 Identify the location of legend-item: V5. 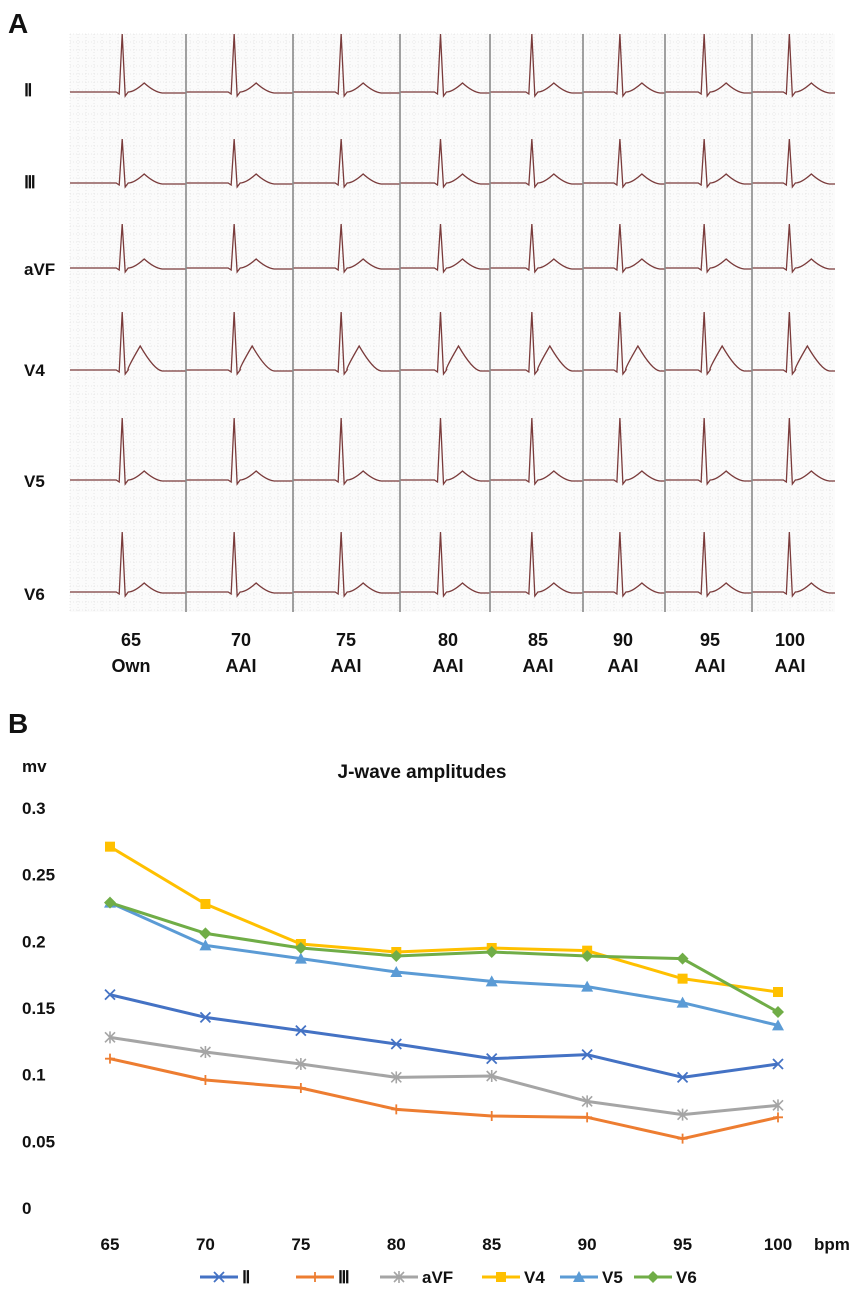
(591, 1277).